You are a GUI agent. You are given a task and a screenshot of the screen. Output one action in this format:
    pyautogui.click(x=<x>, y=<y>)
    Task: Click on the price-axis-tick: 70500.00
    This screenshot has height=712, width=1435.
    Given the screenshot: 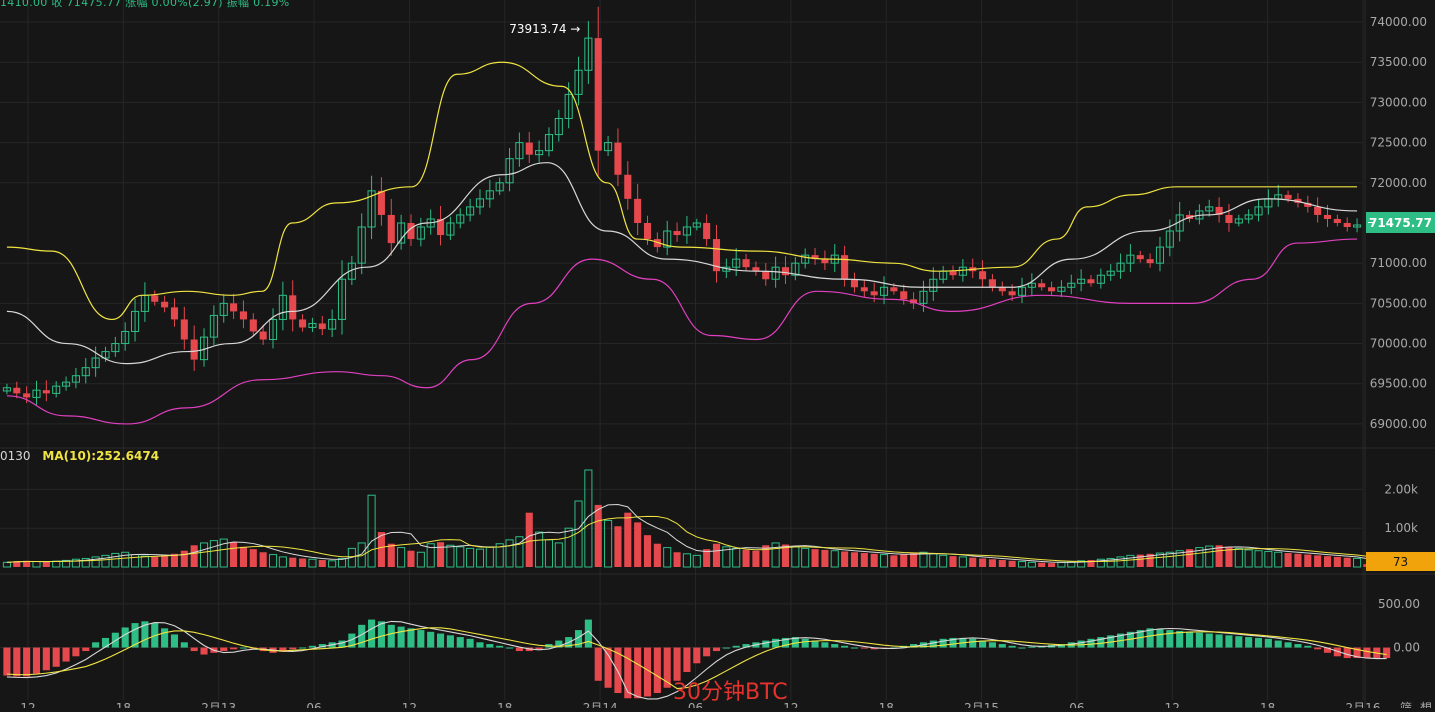 What is the action you would take?
    pyautogui.click(x=1398, y=303)
    